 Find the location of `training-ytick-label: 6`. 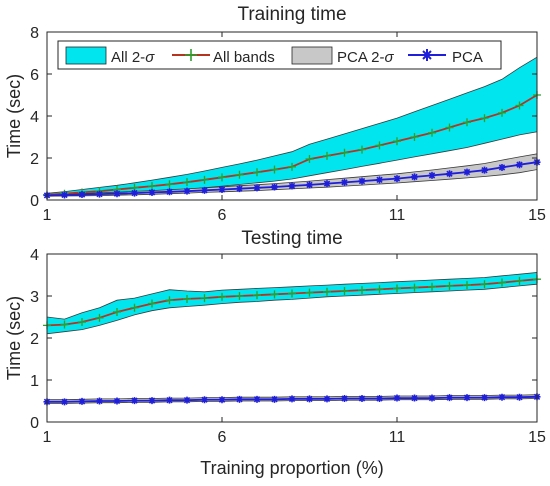

training-ytick-label: 6 is located at coordinates (34, 75).